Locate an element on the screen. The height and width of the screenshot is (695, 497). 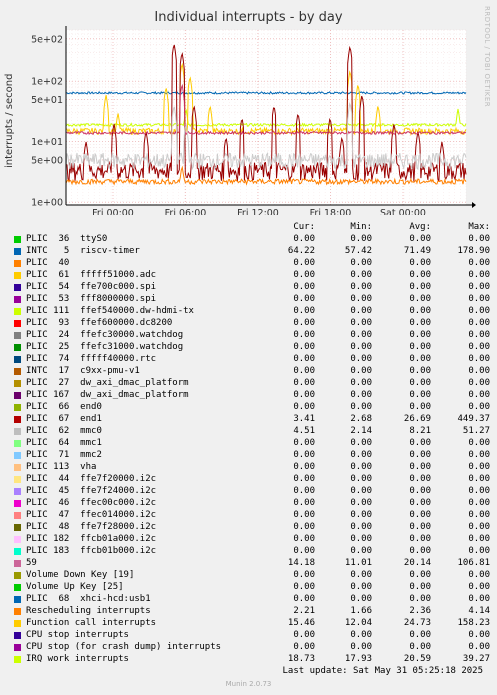
legend-value-max: 178.90 is located at coordinates (473, 251).